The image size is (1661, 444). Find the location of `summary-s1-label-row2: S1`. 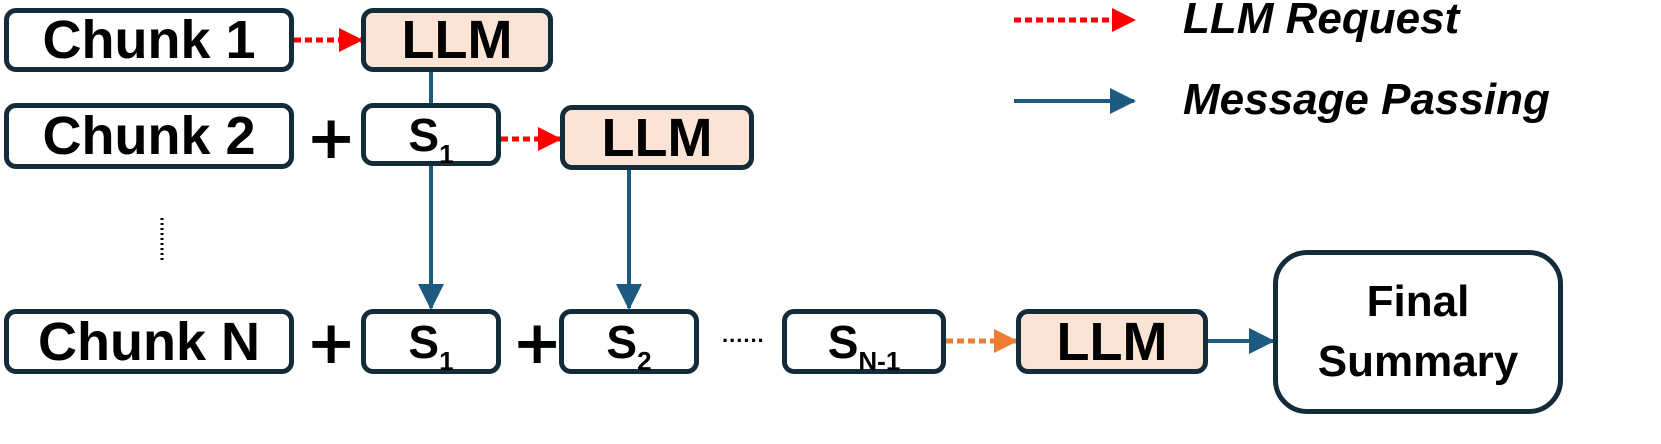

summary-s1-label-row2: S1 is located at coordinates (431, 138).